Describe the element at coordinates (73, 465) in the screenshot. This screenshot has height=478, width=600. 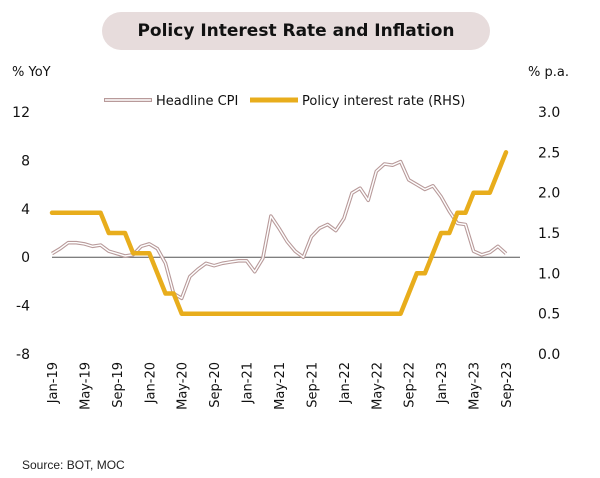
I see `source-note: Source: BOT, MOC` at that location.